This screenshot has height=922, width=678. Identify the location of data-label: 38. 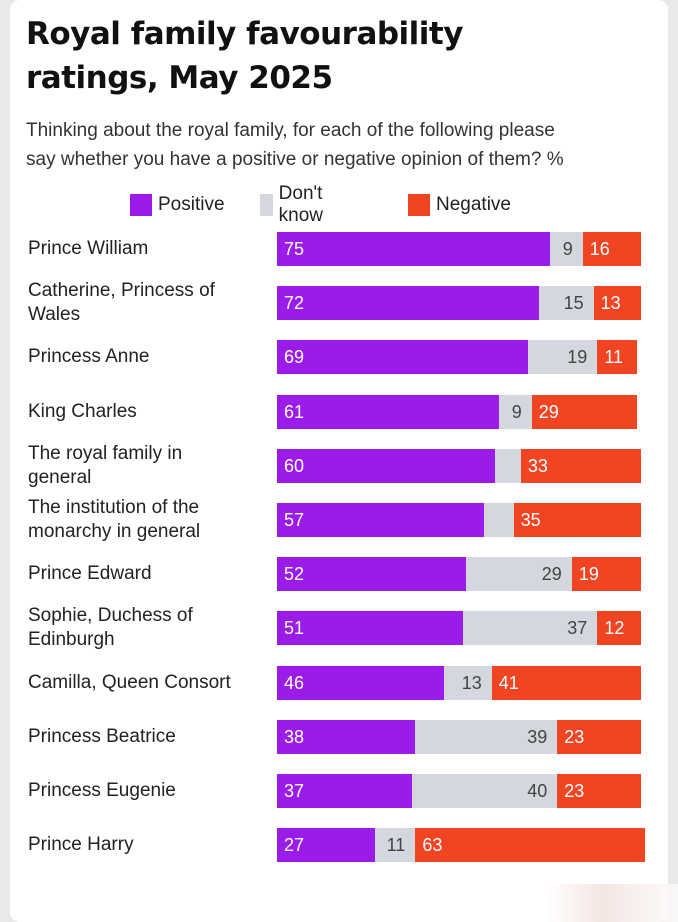
(294, 736).